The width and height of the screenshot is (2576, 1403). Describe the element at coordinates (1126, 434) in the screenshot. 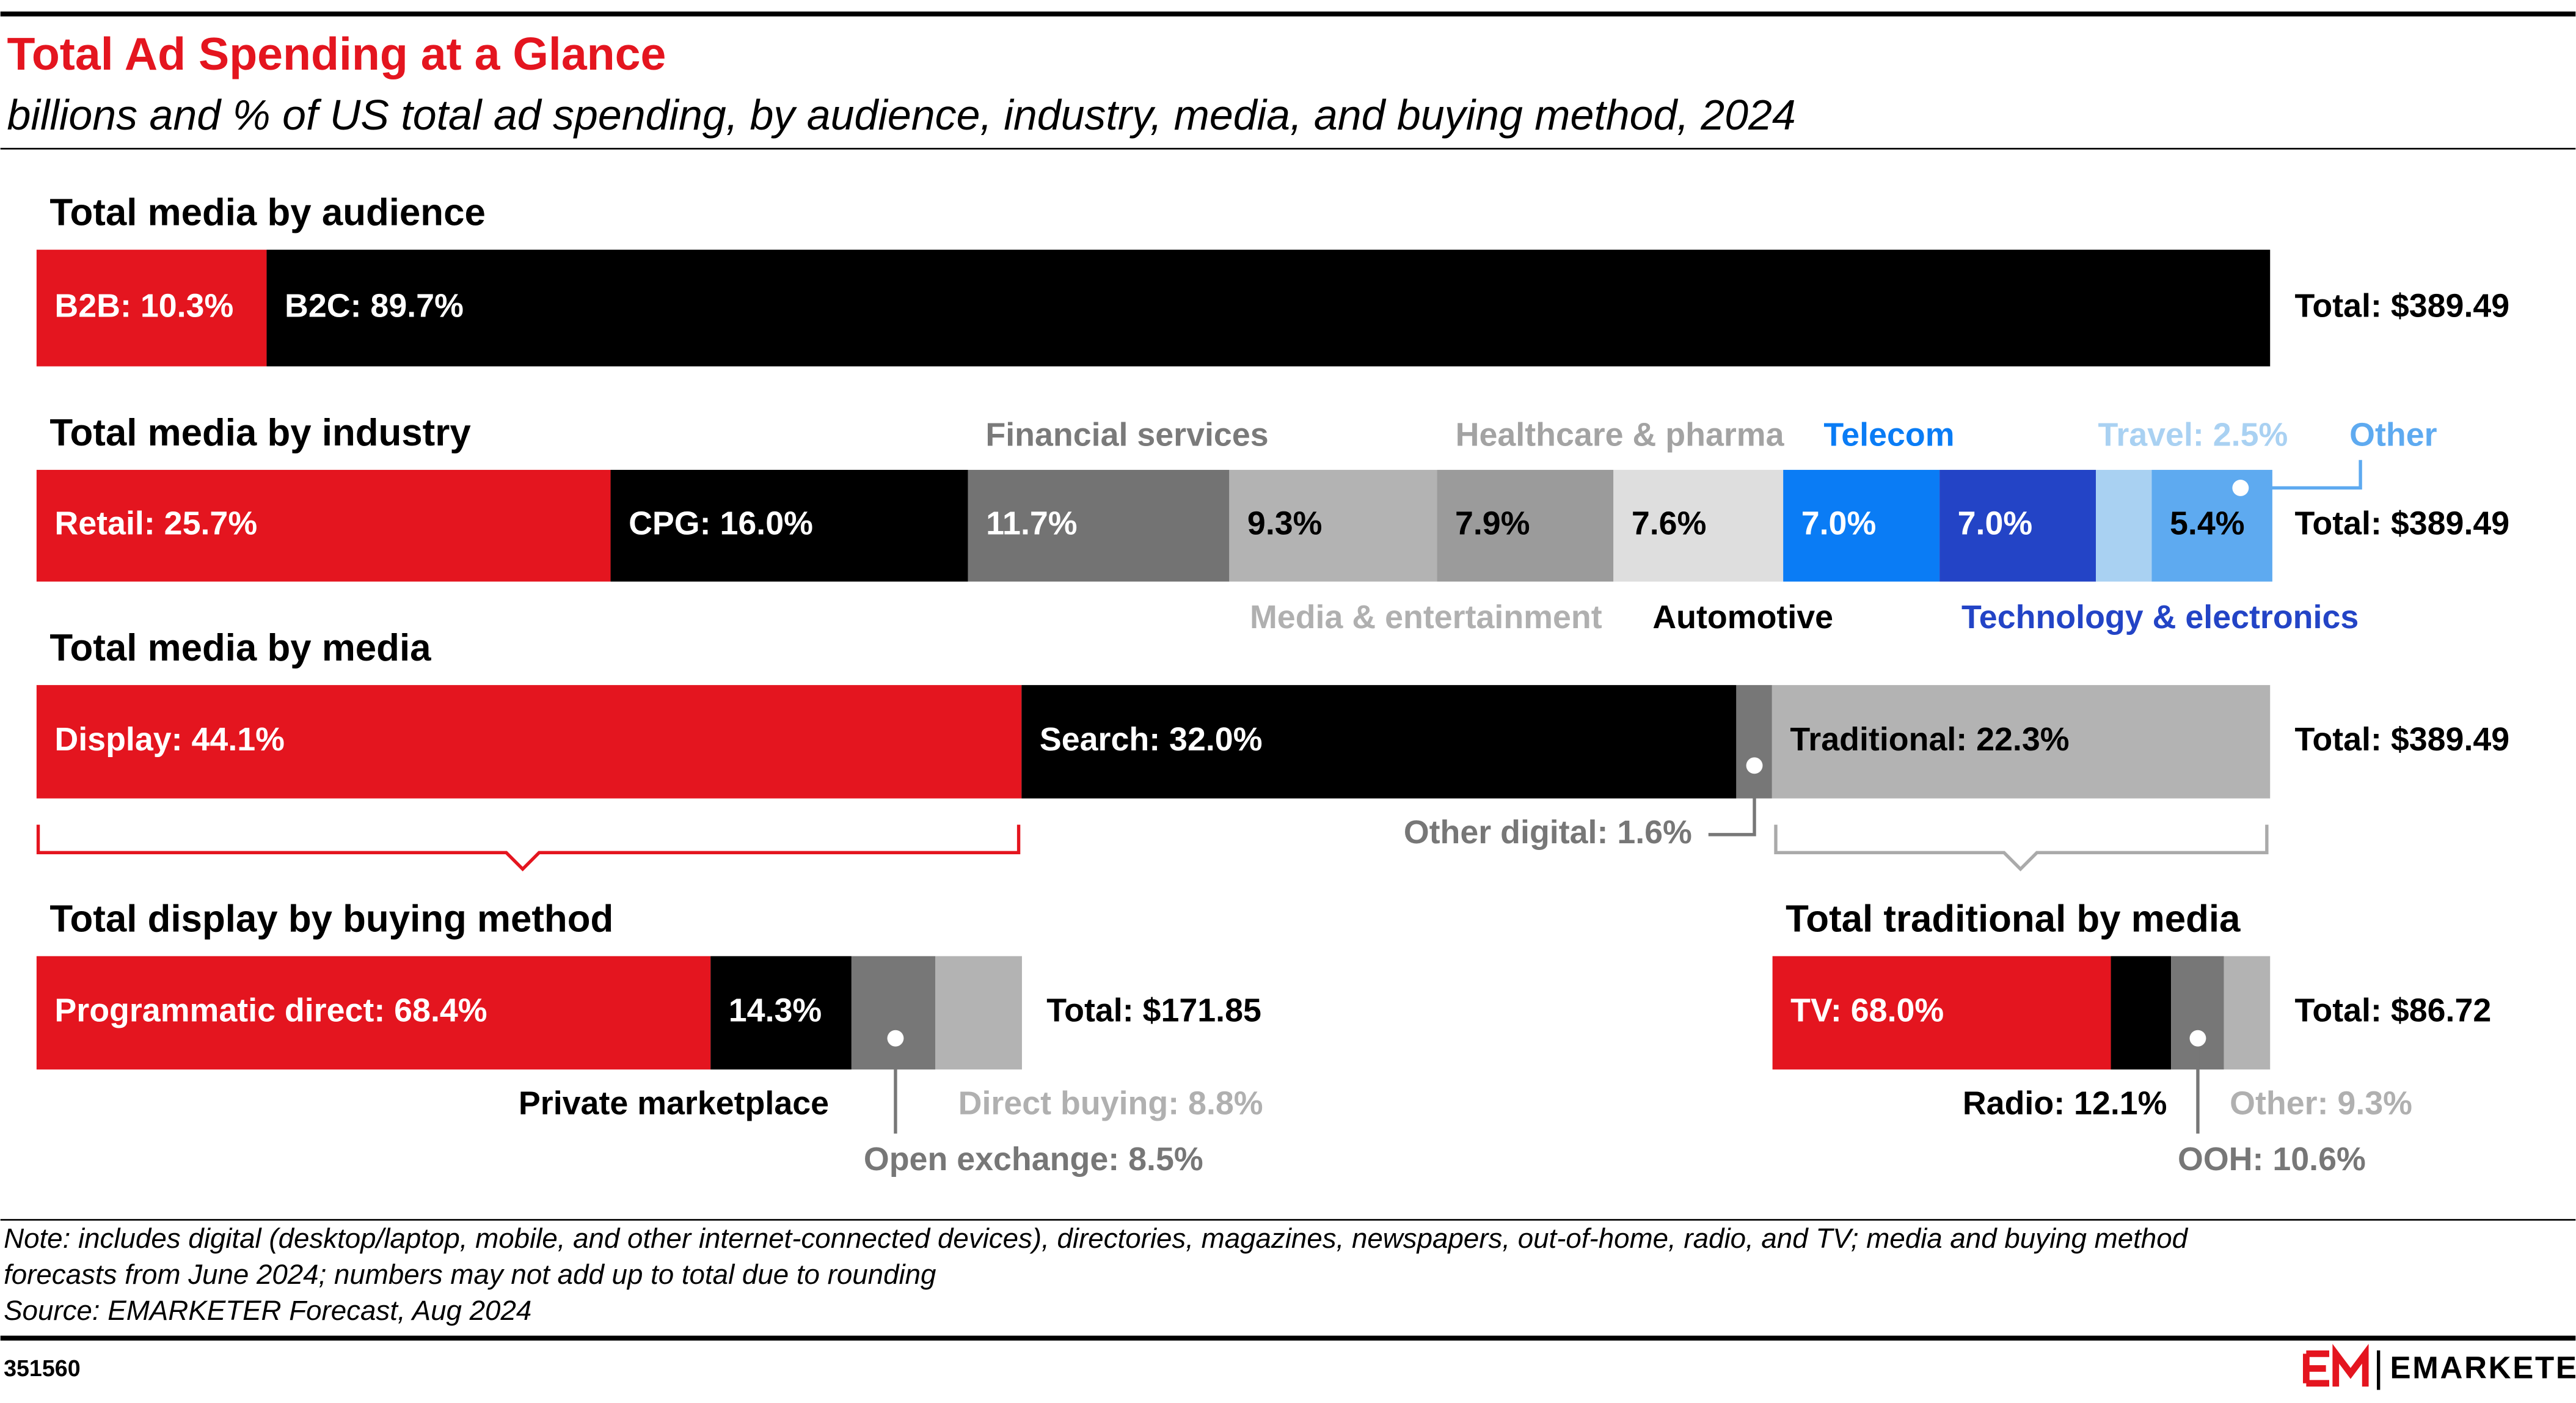

I see `segment-name: Financial services` at that location.